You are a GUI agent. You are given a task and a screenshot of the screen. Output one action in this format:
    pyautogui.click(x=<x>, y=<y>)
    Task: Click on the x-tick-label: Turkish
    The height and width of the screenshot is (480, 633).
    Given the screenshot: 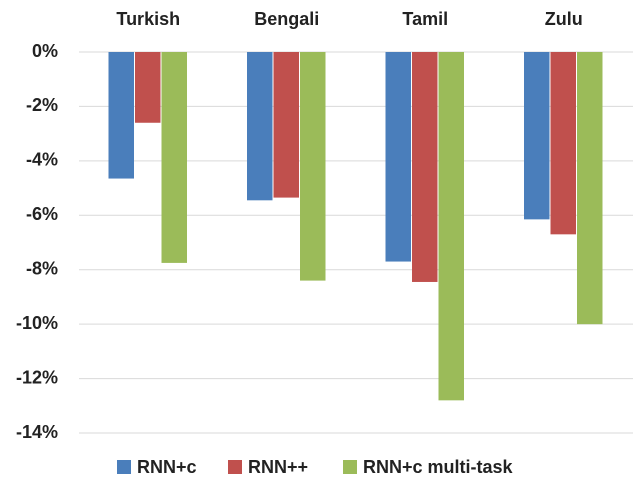 What is the action you would take?
    pyautogui.click(x=148, y=19)
    